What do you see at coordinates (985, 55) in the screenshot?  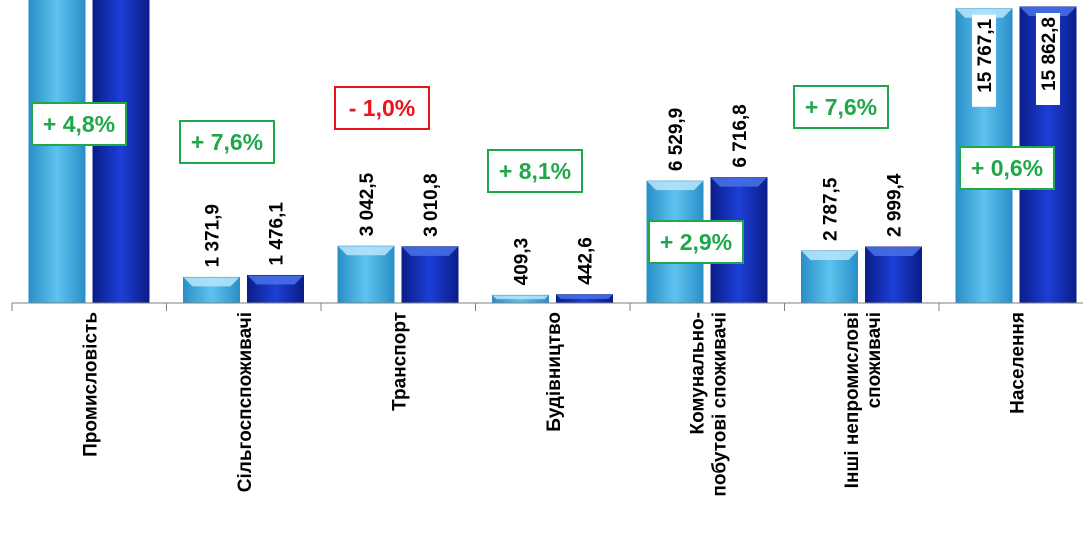 I see `value-label: 15 767,1` at bounding box center [985, 55].